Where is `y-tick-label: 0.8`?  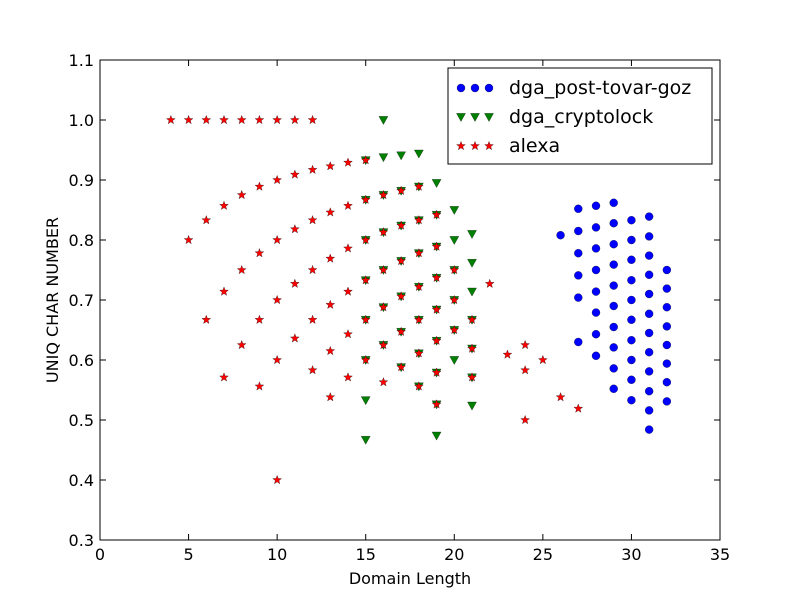
y-tick-label: 0.8 is located at coordinates (81, 240).